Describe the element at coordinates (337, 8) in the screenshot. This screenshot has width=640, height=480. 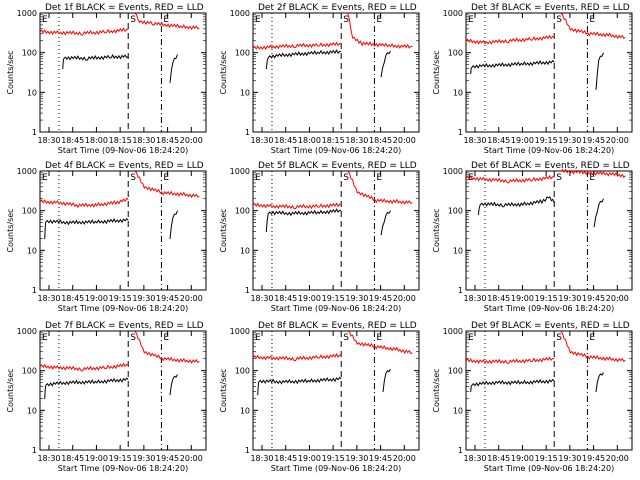
I see `panel-title: Det 2f BLACK = Events, RED = LLD` at that location.